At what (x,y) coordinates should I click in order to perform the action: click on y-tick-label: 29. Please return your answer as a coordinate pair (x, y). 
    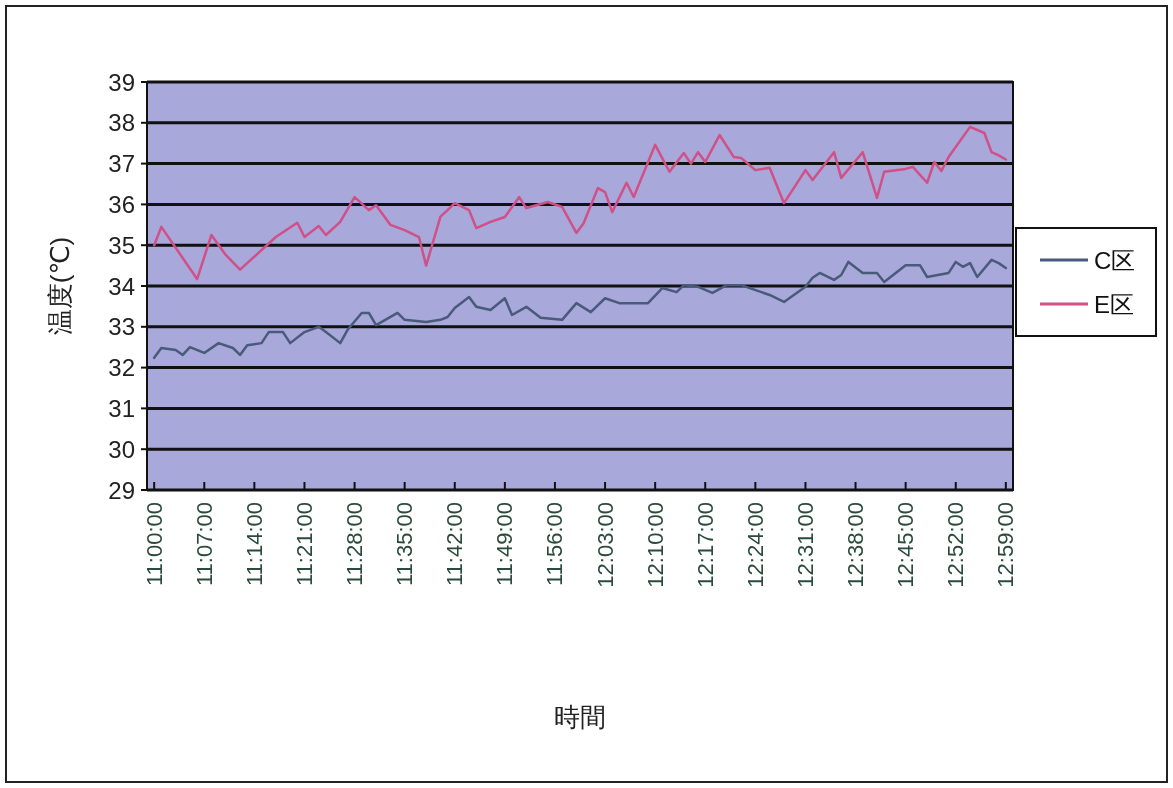
    Looking at the image, I should click on (121, 490).